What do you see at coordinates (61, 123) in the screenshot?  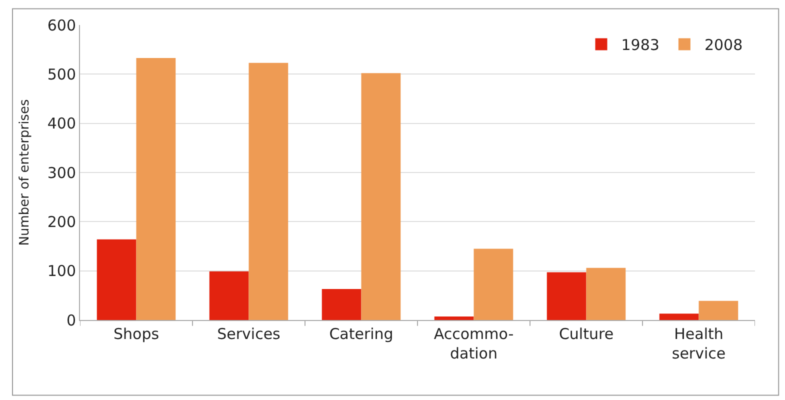 I see `y-tick-label: 400` at bounding box center [61, 123].